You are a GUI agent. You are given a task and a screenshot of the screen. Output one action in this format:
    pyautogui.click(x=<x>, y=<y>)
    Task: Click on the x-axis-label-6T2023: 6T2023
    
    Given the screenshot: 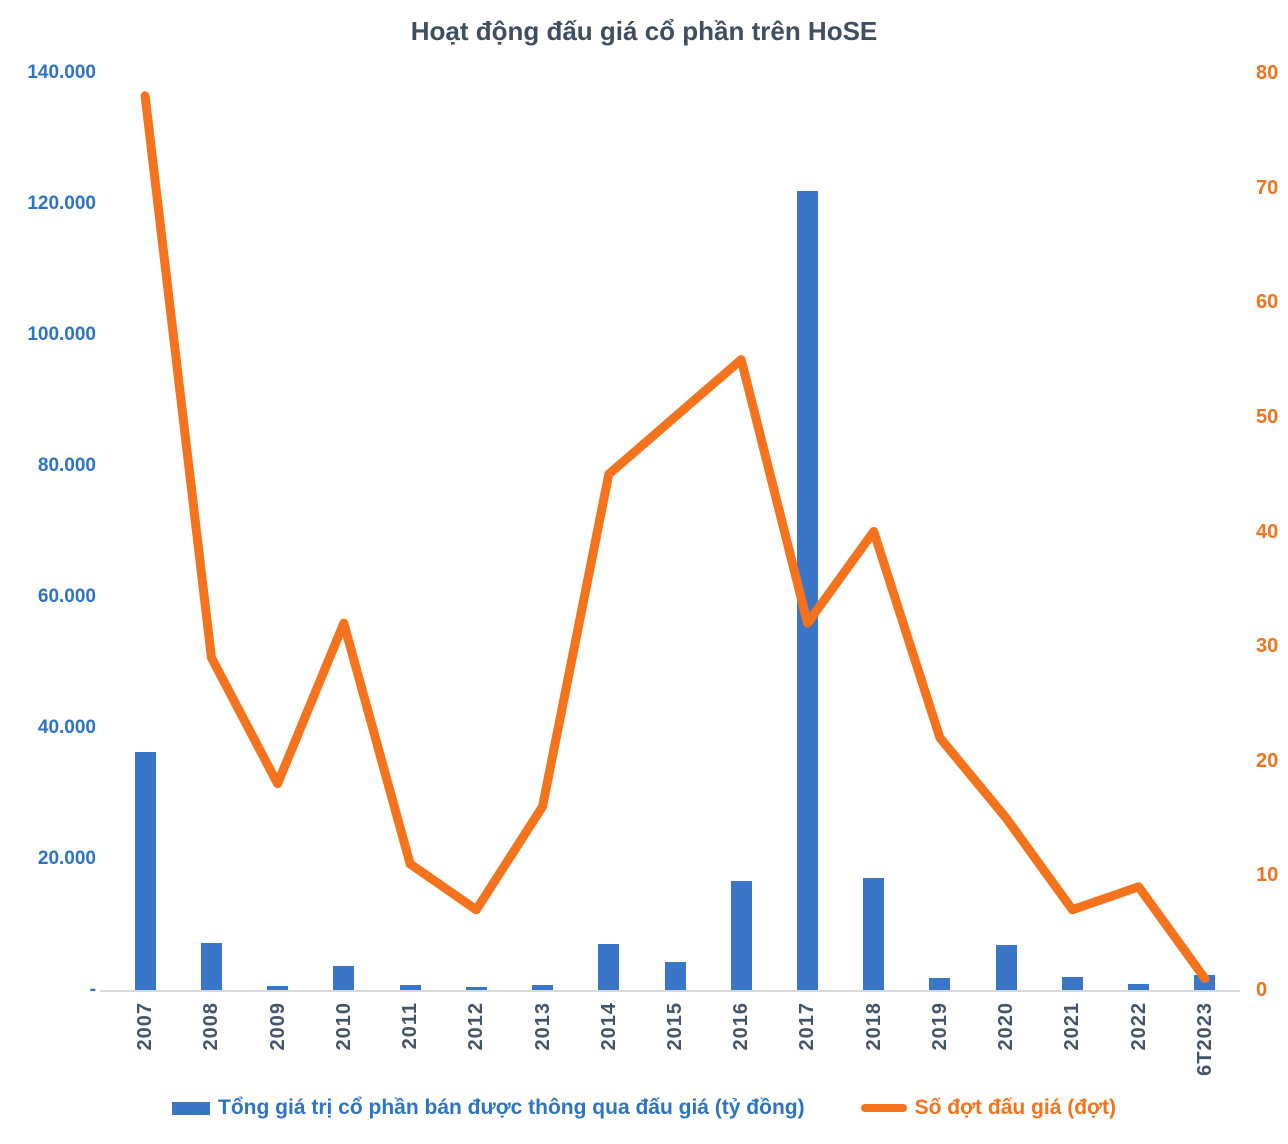 What is the action you would take?
    pyautogui.click(x=1204, y=1039)
    